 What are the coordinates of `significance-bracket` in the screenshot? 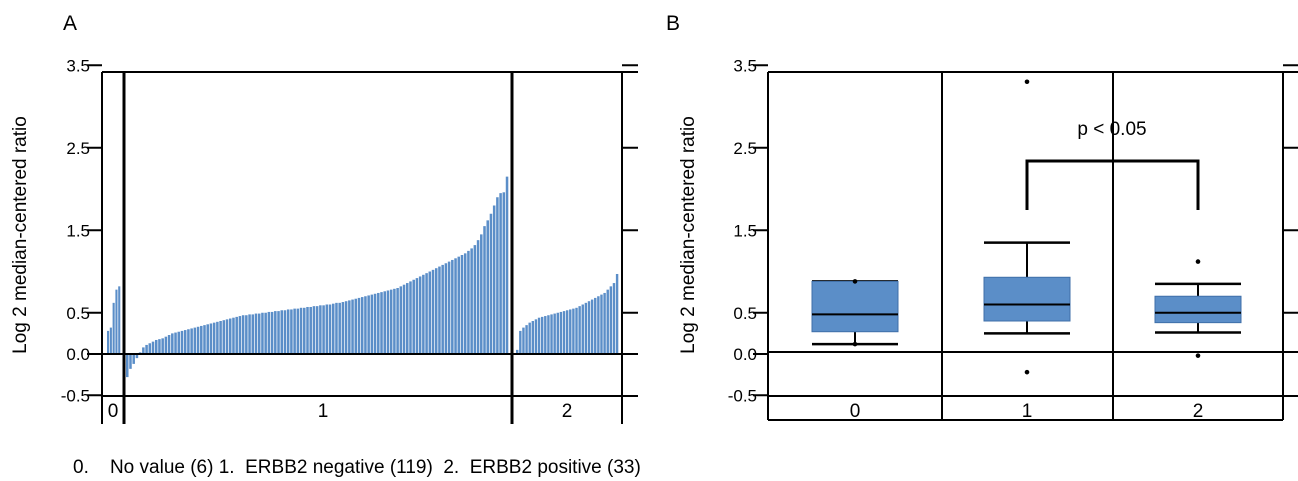 It's located at (1112, 184).